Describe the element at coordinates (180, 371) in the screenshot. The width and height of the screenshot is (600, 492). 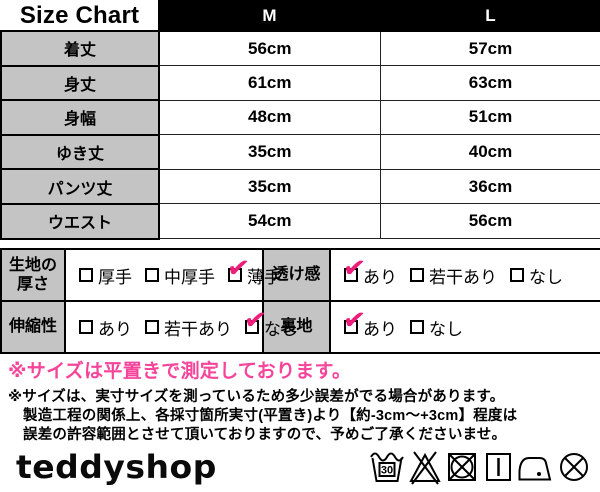
I see `note-highlight: ※サイズは平置きで測定しております。` at that location.